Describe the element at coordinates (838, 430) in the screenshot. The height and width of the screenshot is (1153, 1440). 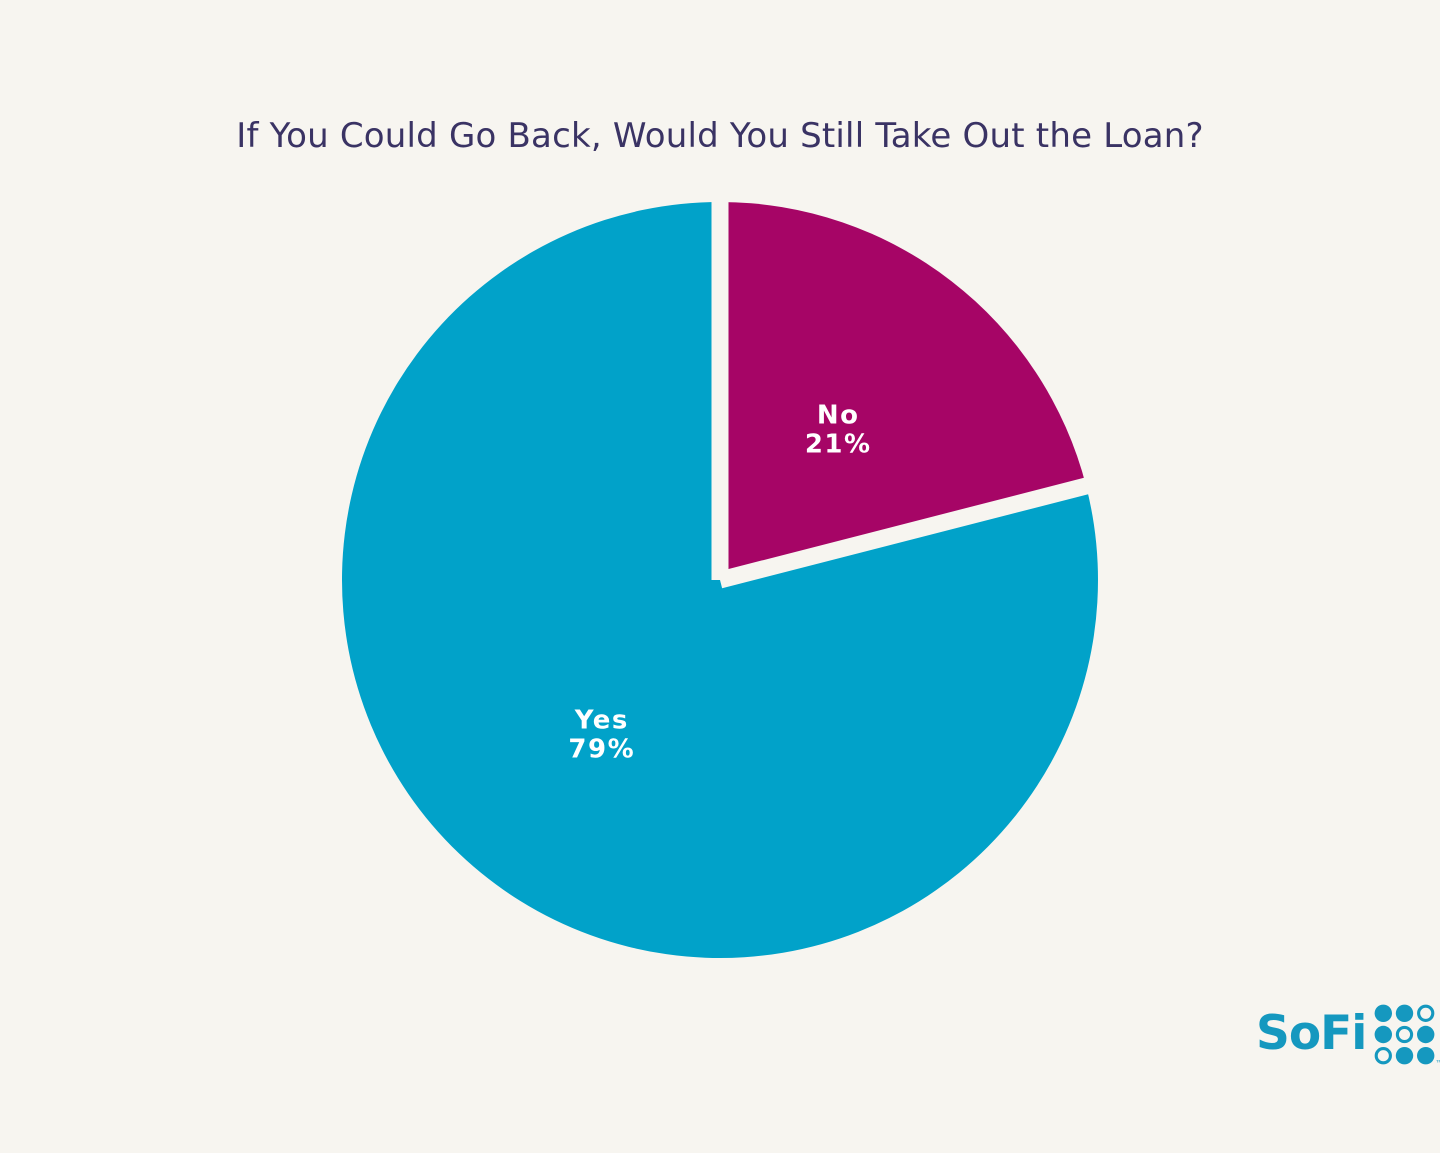
I see `pie-label-no: No 21%` at that location.